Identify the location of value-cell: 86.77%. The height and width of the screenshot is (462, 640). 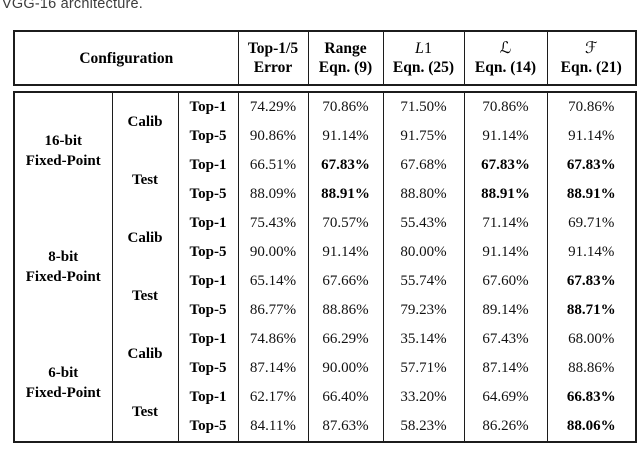
(273, 310).